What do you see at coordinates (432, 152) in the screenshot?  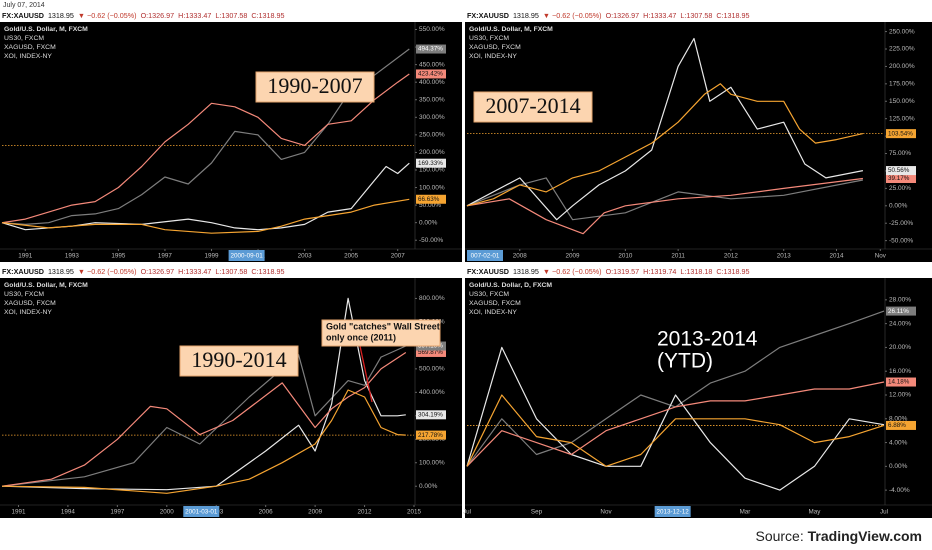 I see `y-tick-label: 200.00%` at bounding box center [432, 152].